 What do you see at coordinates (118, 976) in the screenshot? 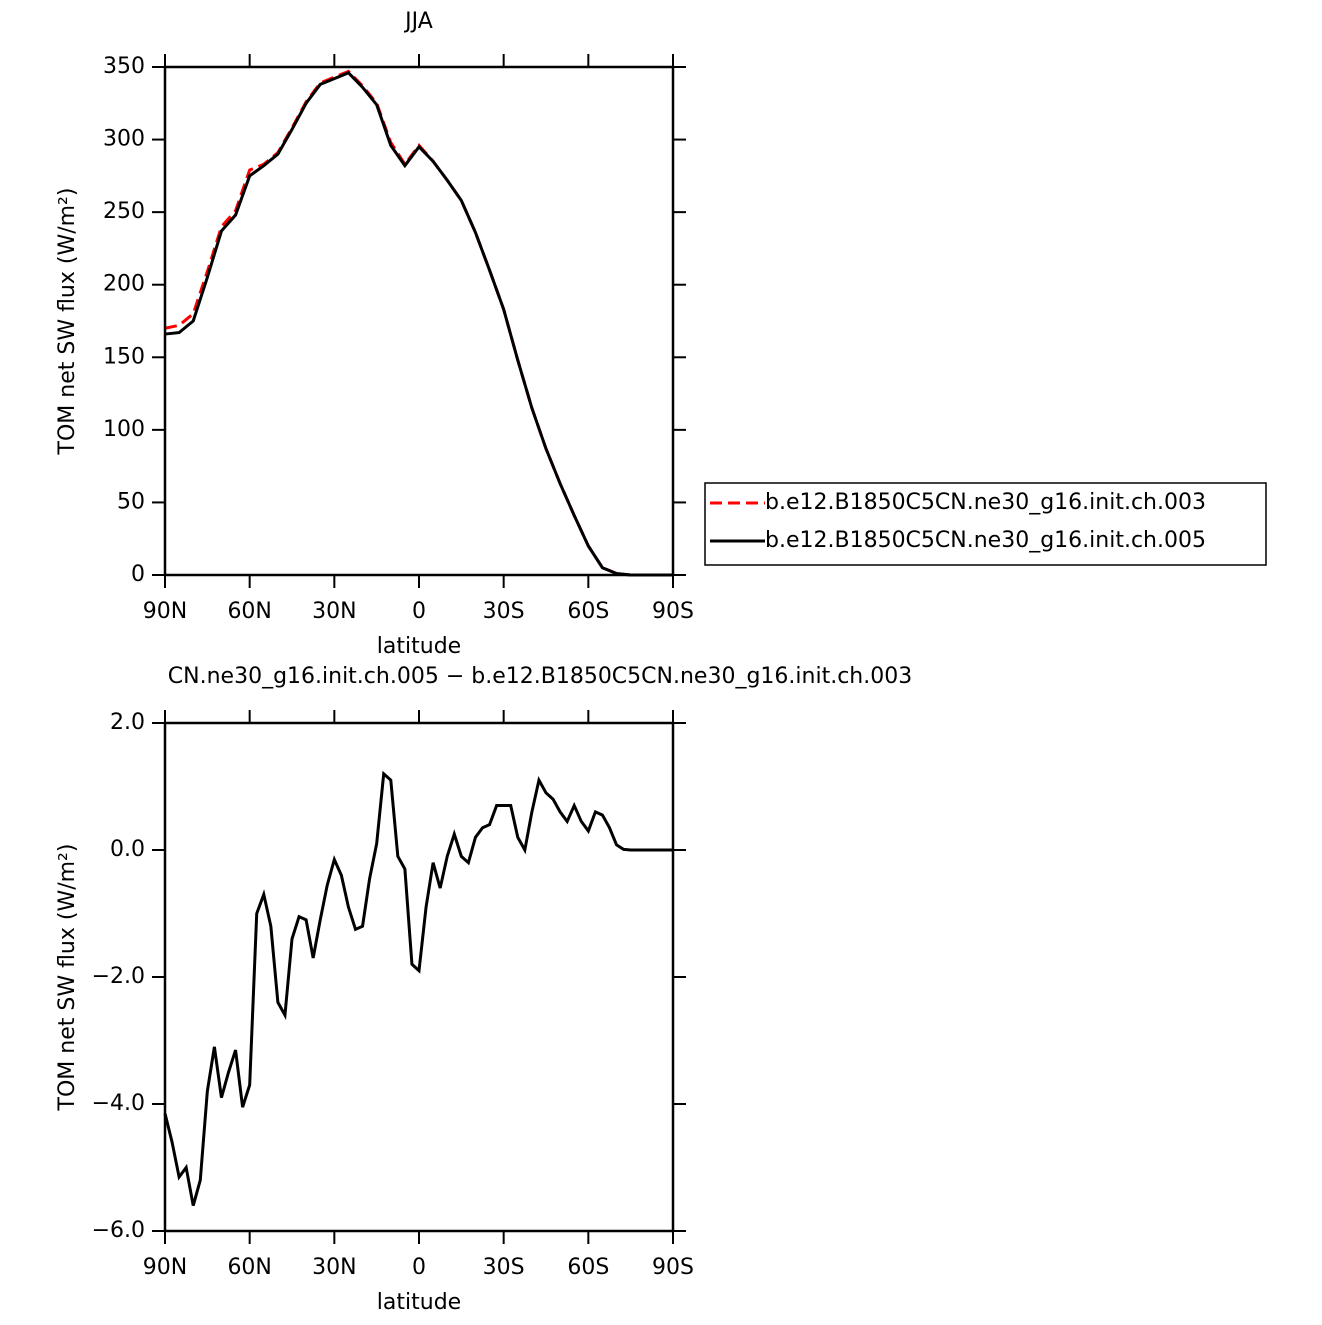
I see `y-tick-label: −2.0` at bounding box center [118, 976].